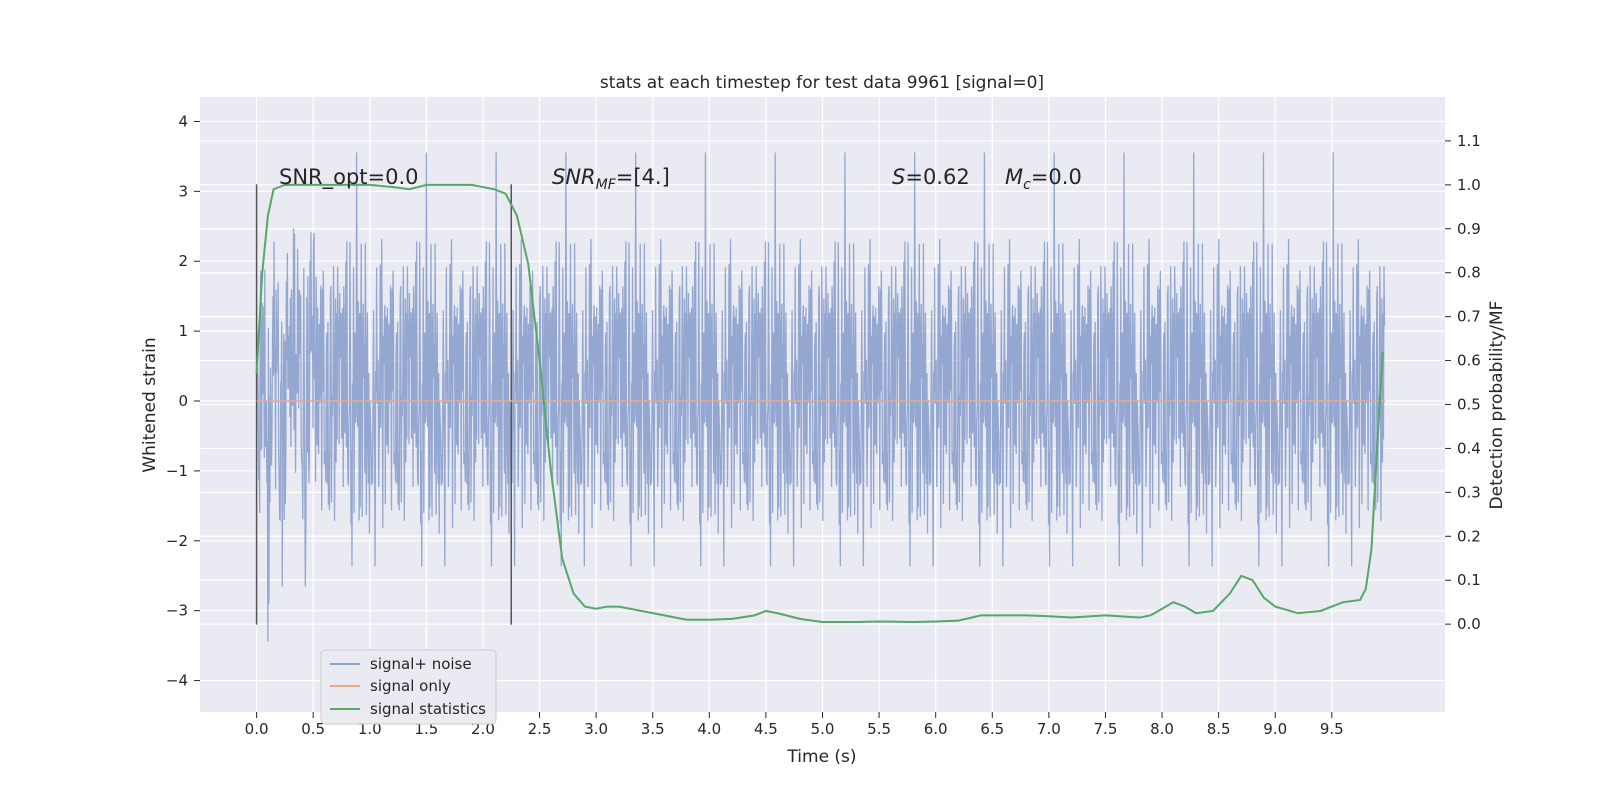 The height and width of the screenshot is (800, 1600). Describe the element at coordinates (992, 729) in the screenshot. I see `x-tick-label: 6.5` at that location.